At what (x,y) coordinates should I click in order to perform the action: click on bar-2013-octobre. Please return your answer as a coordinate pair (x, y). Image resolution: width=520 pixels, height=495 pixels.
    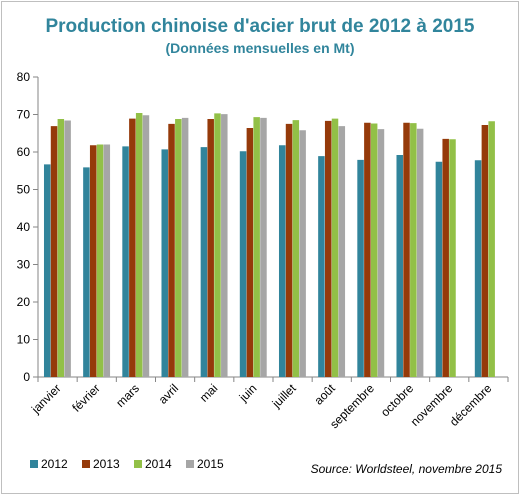
    Looking at the image, I should click on (406, 249).